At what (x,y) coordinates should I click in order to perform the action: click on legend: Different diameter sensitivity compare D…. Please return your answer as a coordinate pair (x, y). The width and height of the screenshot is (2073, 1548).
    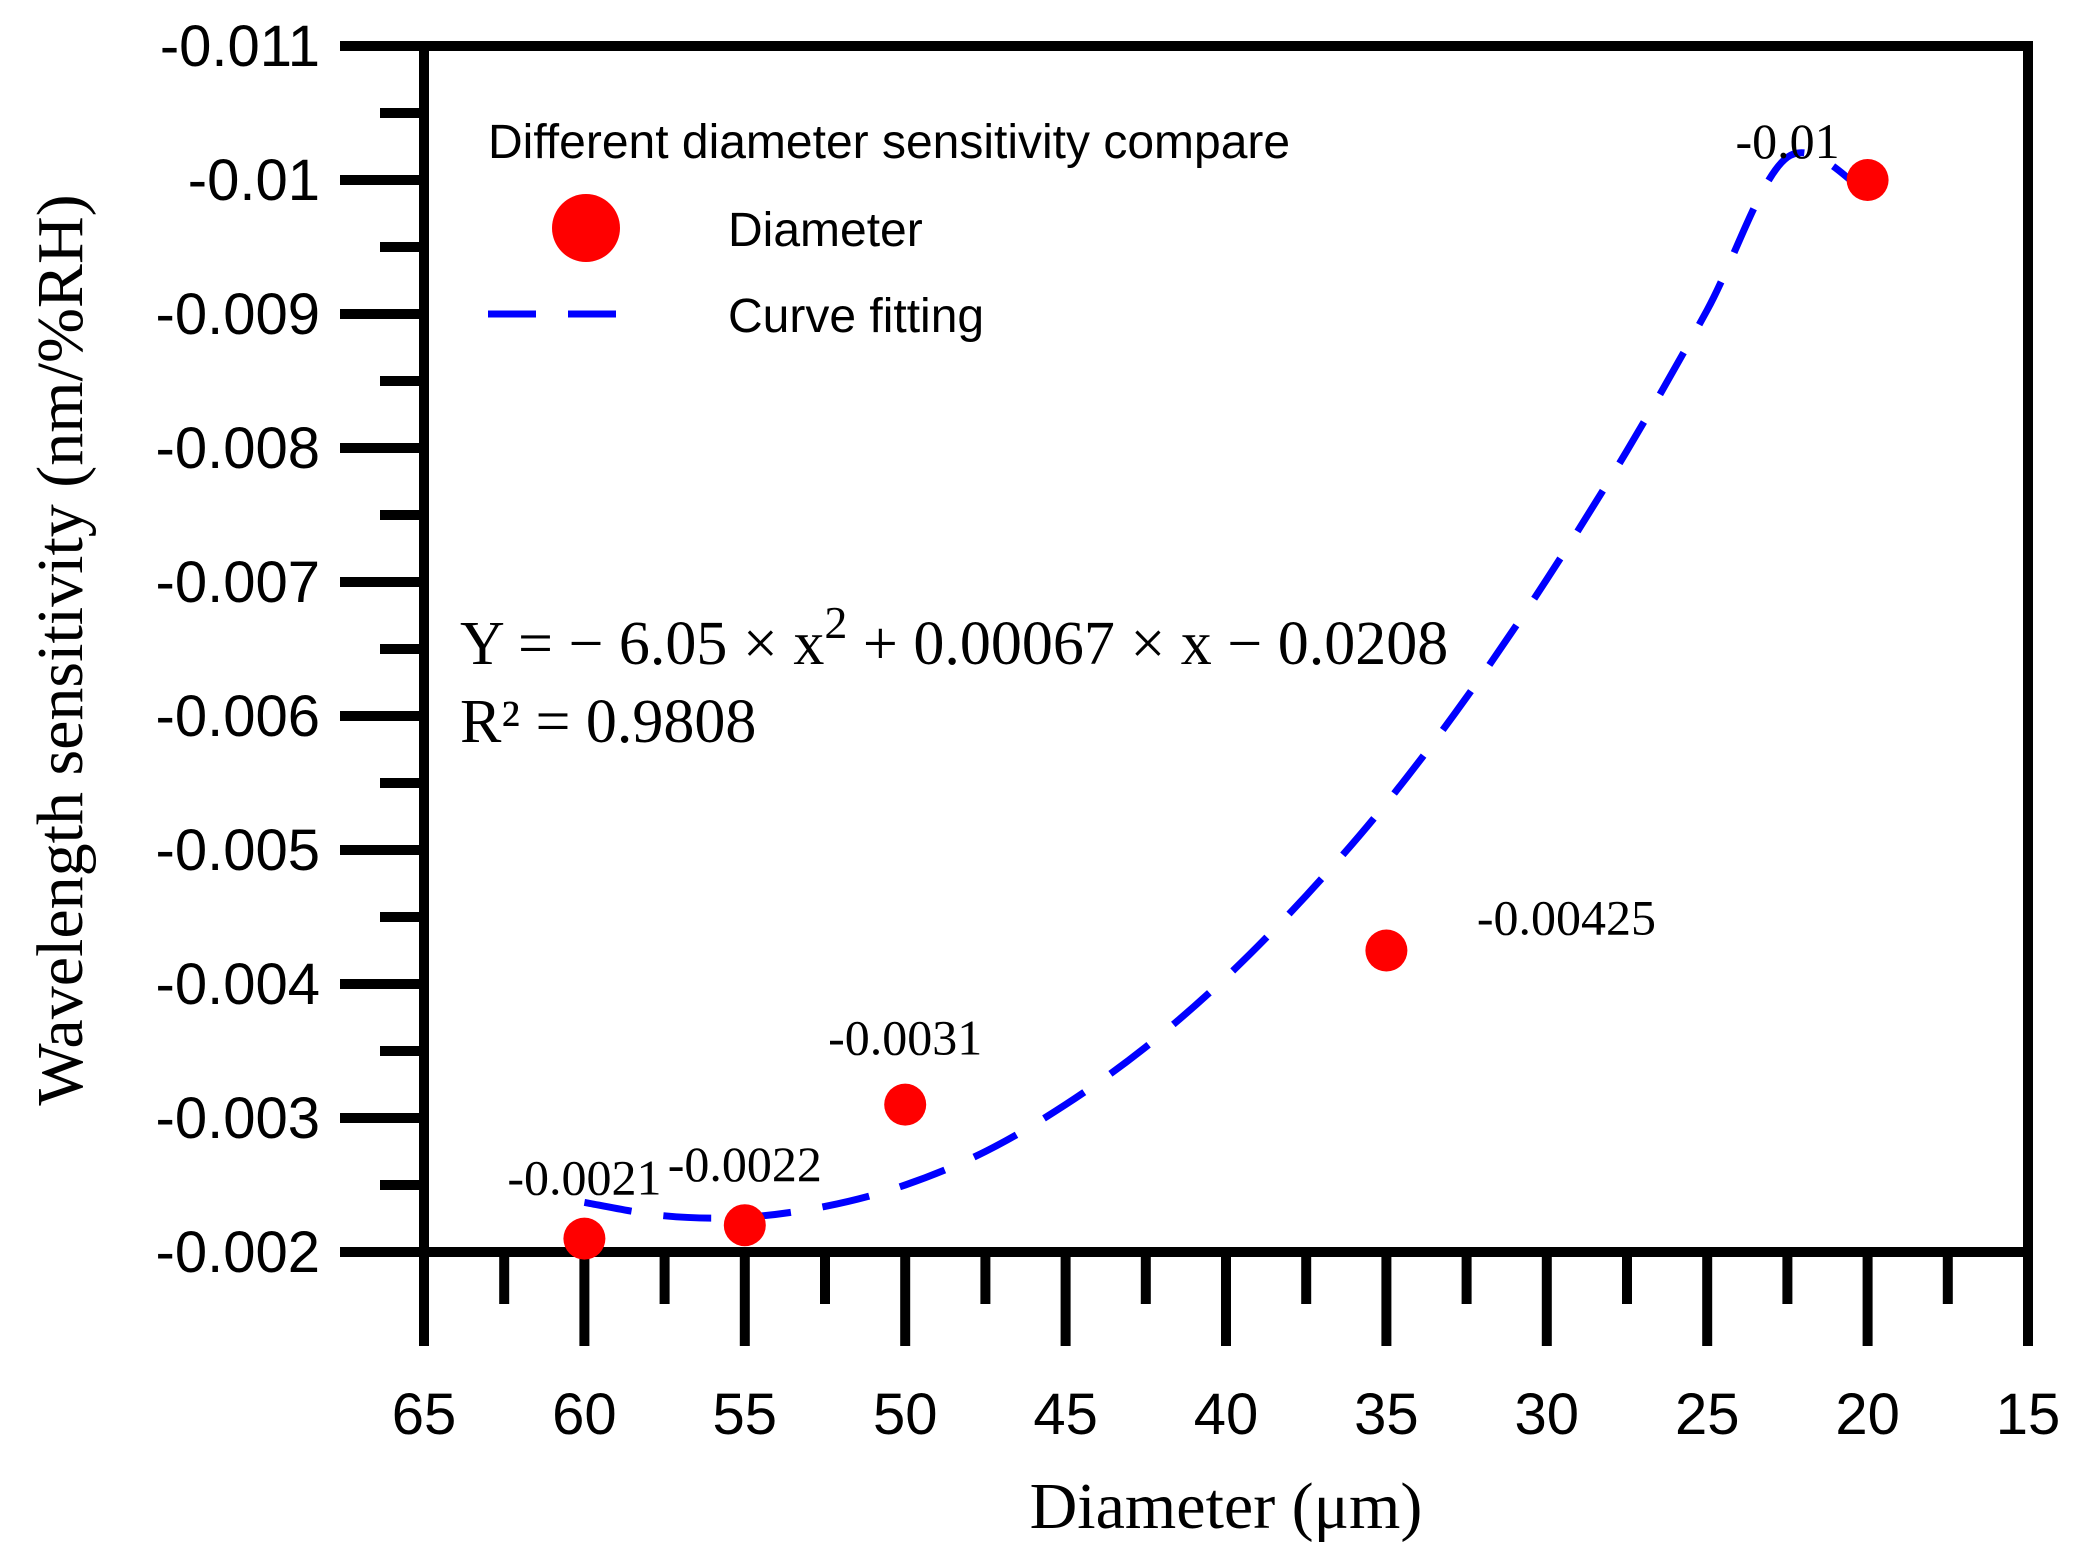
    Looking at the image, I should click on (889, 229).